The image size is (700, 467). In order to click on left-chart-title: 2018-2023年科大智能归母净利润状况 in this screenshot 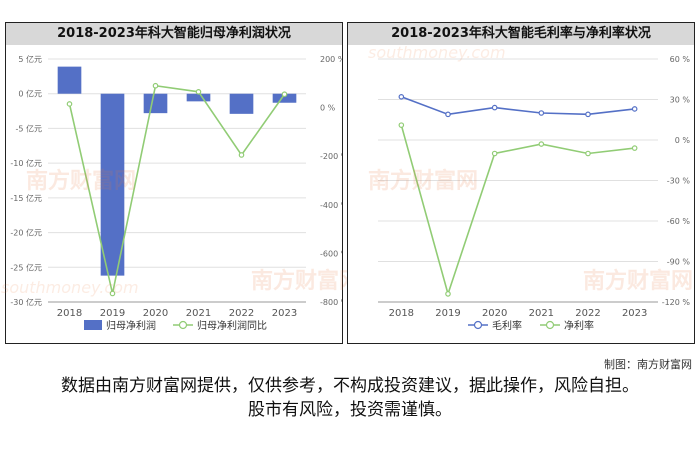, I will do `click(174, 34)`.